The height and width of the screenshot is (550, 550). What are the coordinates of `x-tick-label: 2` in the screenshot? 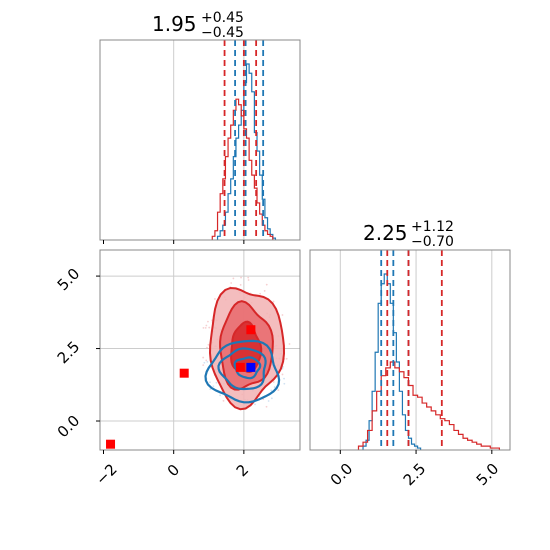 It's located at (242, 470).